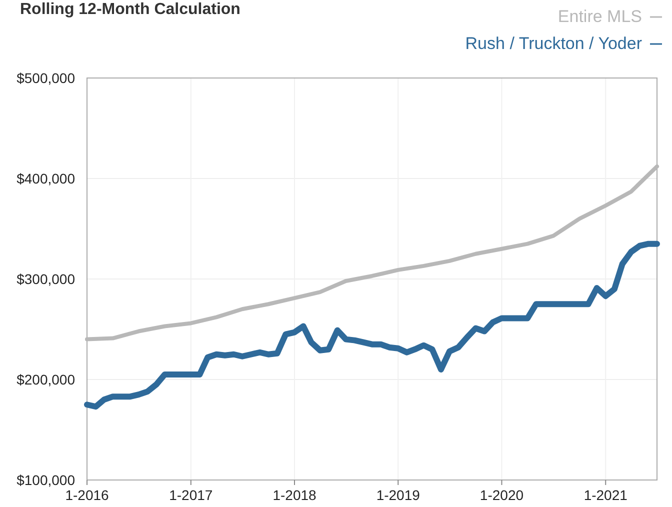  I want to click on legend-label: Rush / Truckton / Yoder, so click(553, 43).